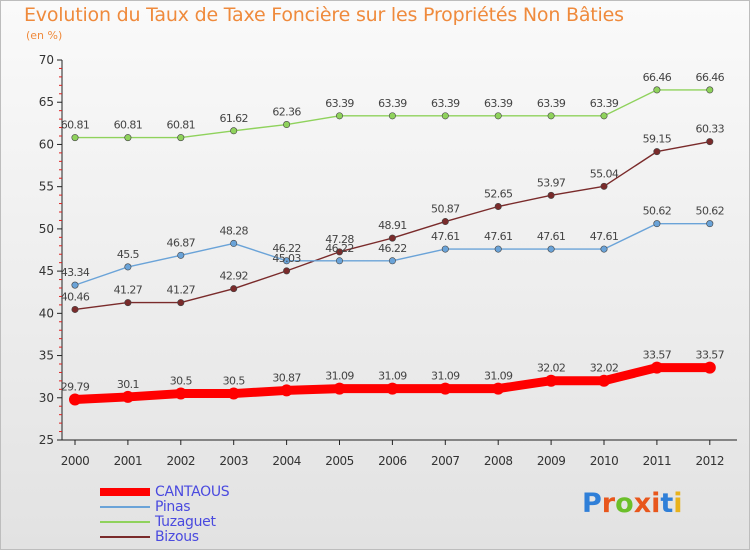 This screenshot has height=550, width=750. I want to click on y-tick-label: 55, so click(46, 187).